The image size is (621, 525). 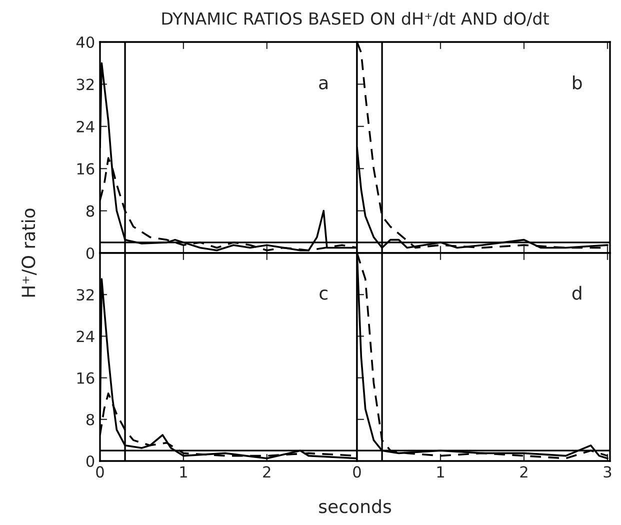 What do you see at coordinates (608, 472) in the screenshot?
I see `x-tick-label: 3` at bounding box center [608, 472].